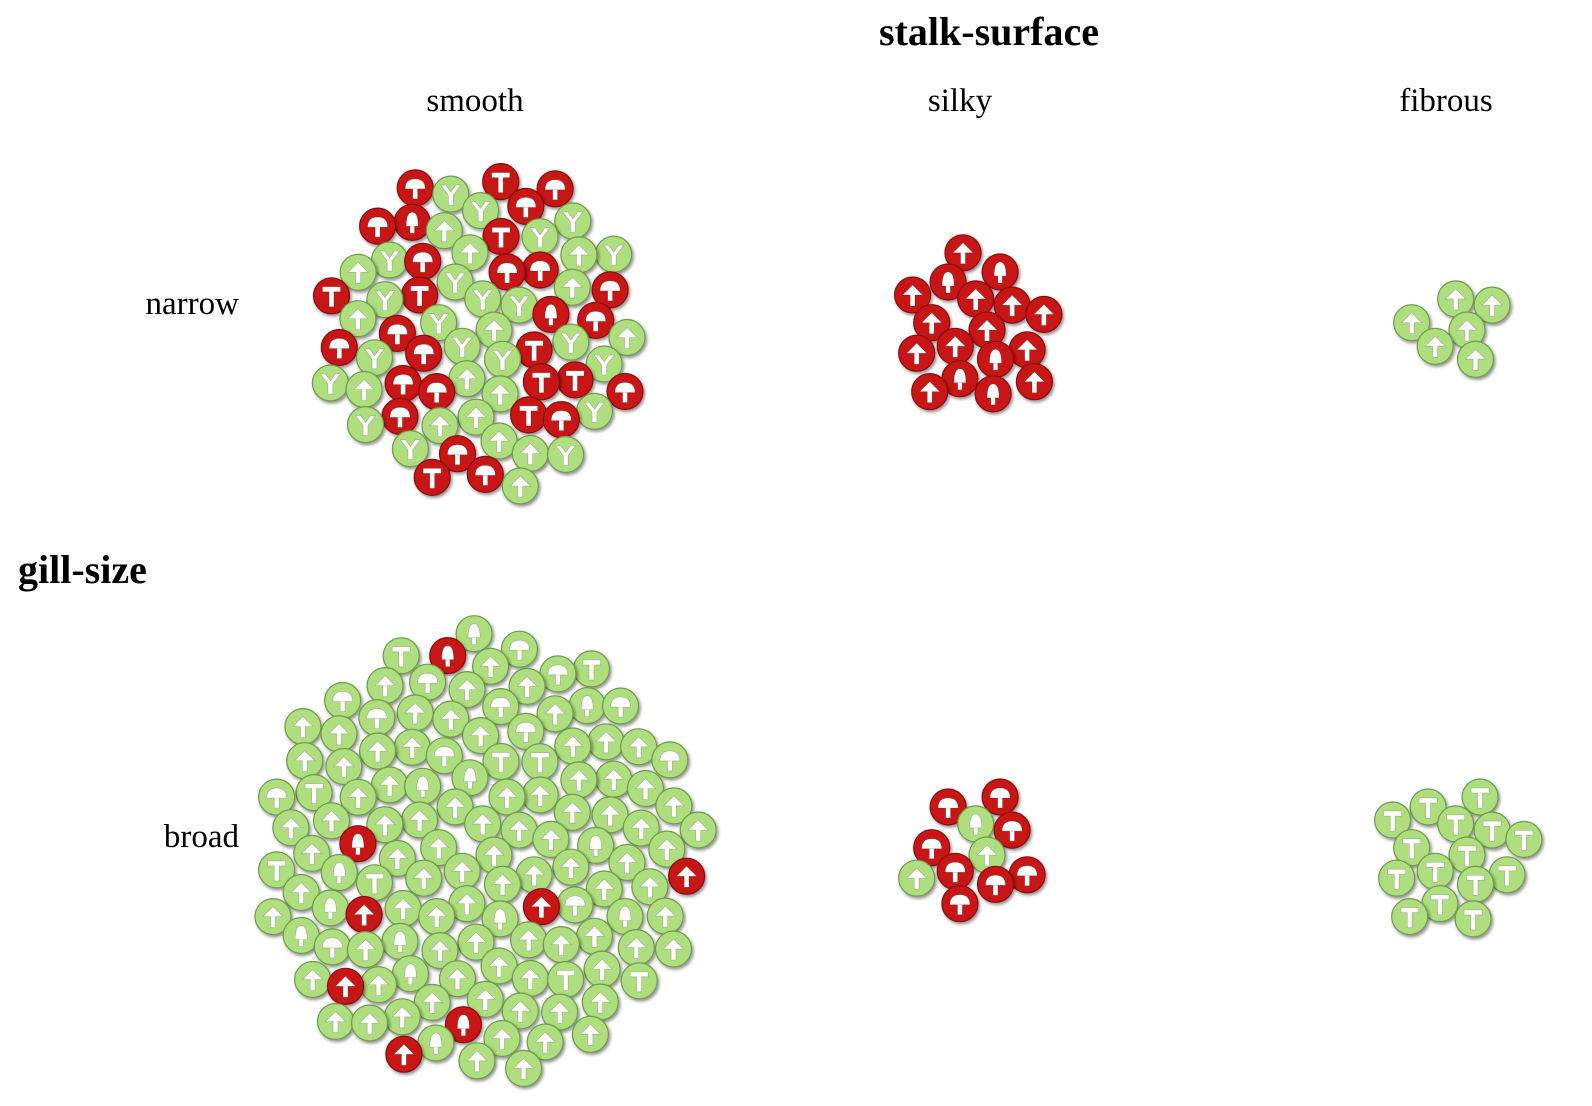 This screenshot has height=1106, width=1592. Describe the element at coordinates (202, 837) in the screenshot. I see `row-label-broad: broad` at that location.